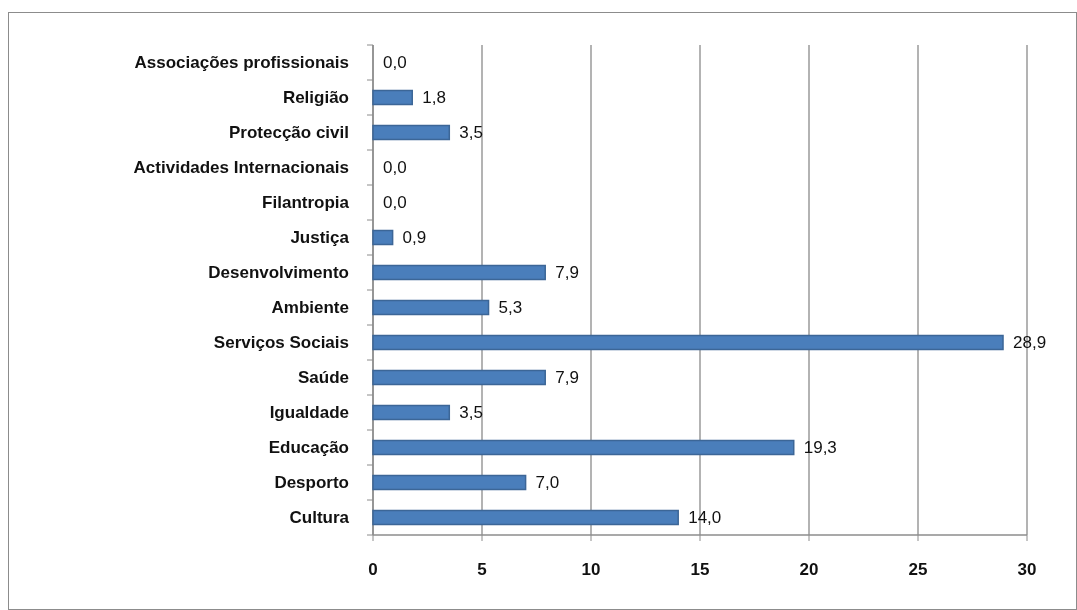 The width and height of the screenshot is (1077, 610). I want to click on y-tick-label: Protecção civil, so click(288, 133).